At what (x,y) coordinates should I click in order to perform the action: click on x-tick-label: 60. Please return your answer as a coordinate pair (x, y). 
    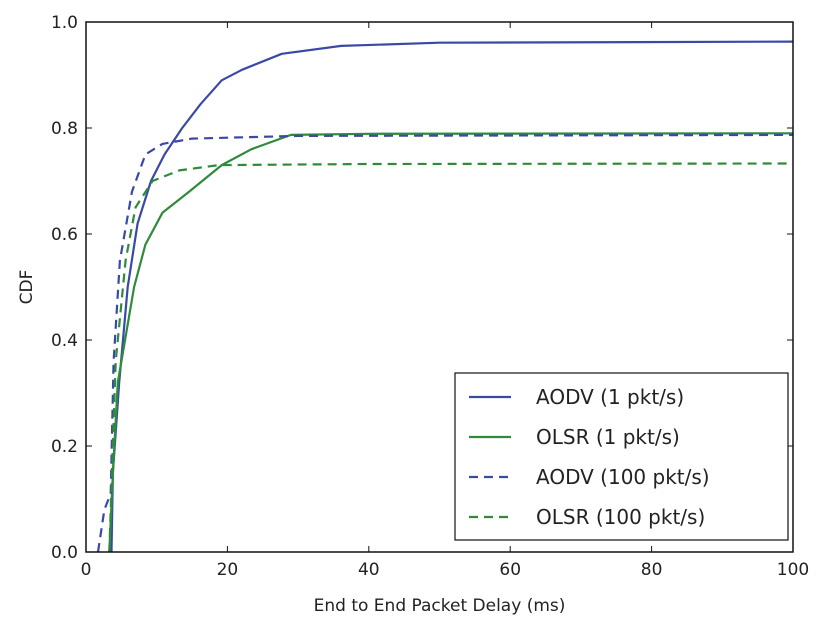
    Looking at the image, I should click on (510, 570).